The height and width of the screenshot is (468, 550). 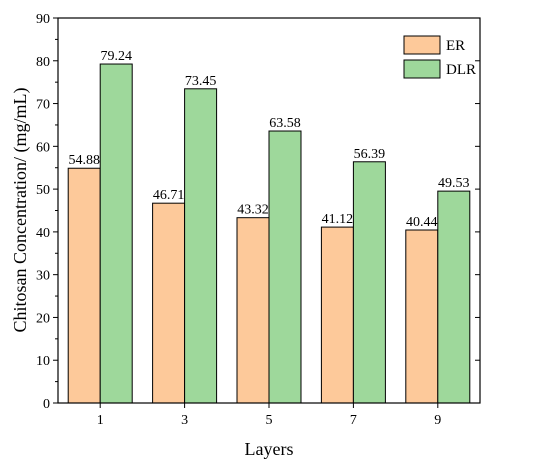 I want to click on x-tick-label-7: 7, so click(x=353, y=420).